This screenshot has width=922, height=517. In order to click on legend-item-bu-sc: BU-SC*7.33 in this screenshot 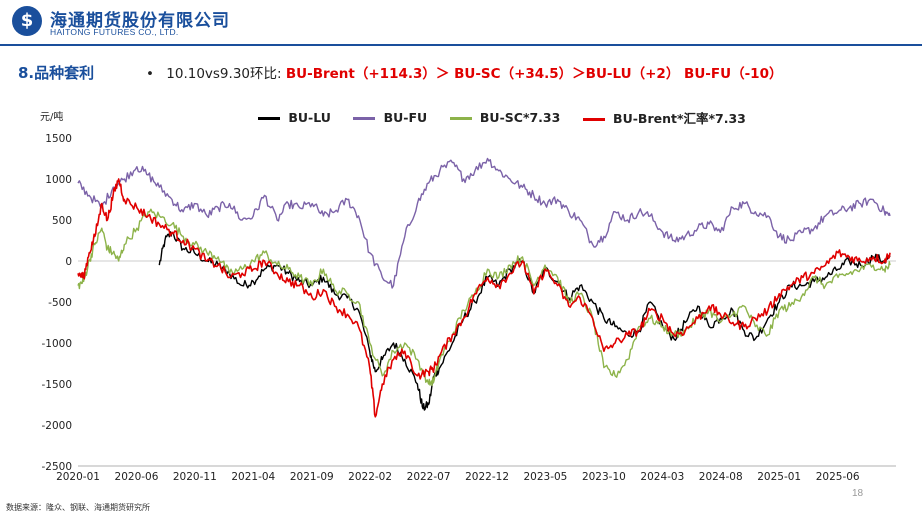, I will do `click(505, 117)`.